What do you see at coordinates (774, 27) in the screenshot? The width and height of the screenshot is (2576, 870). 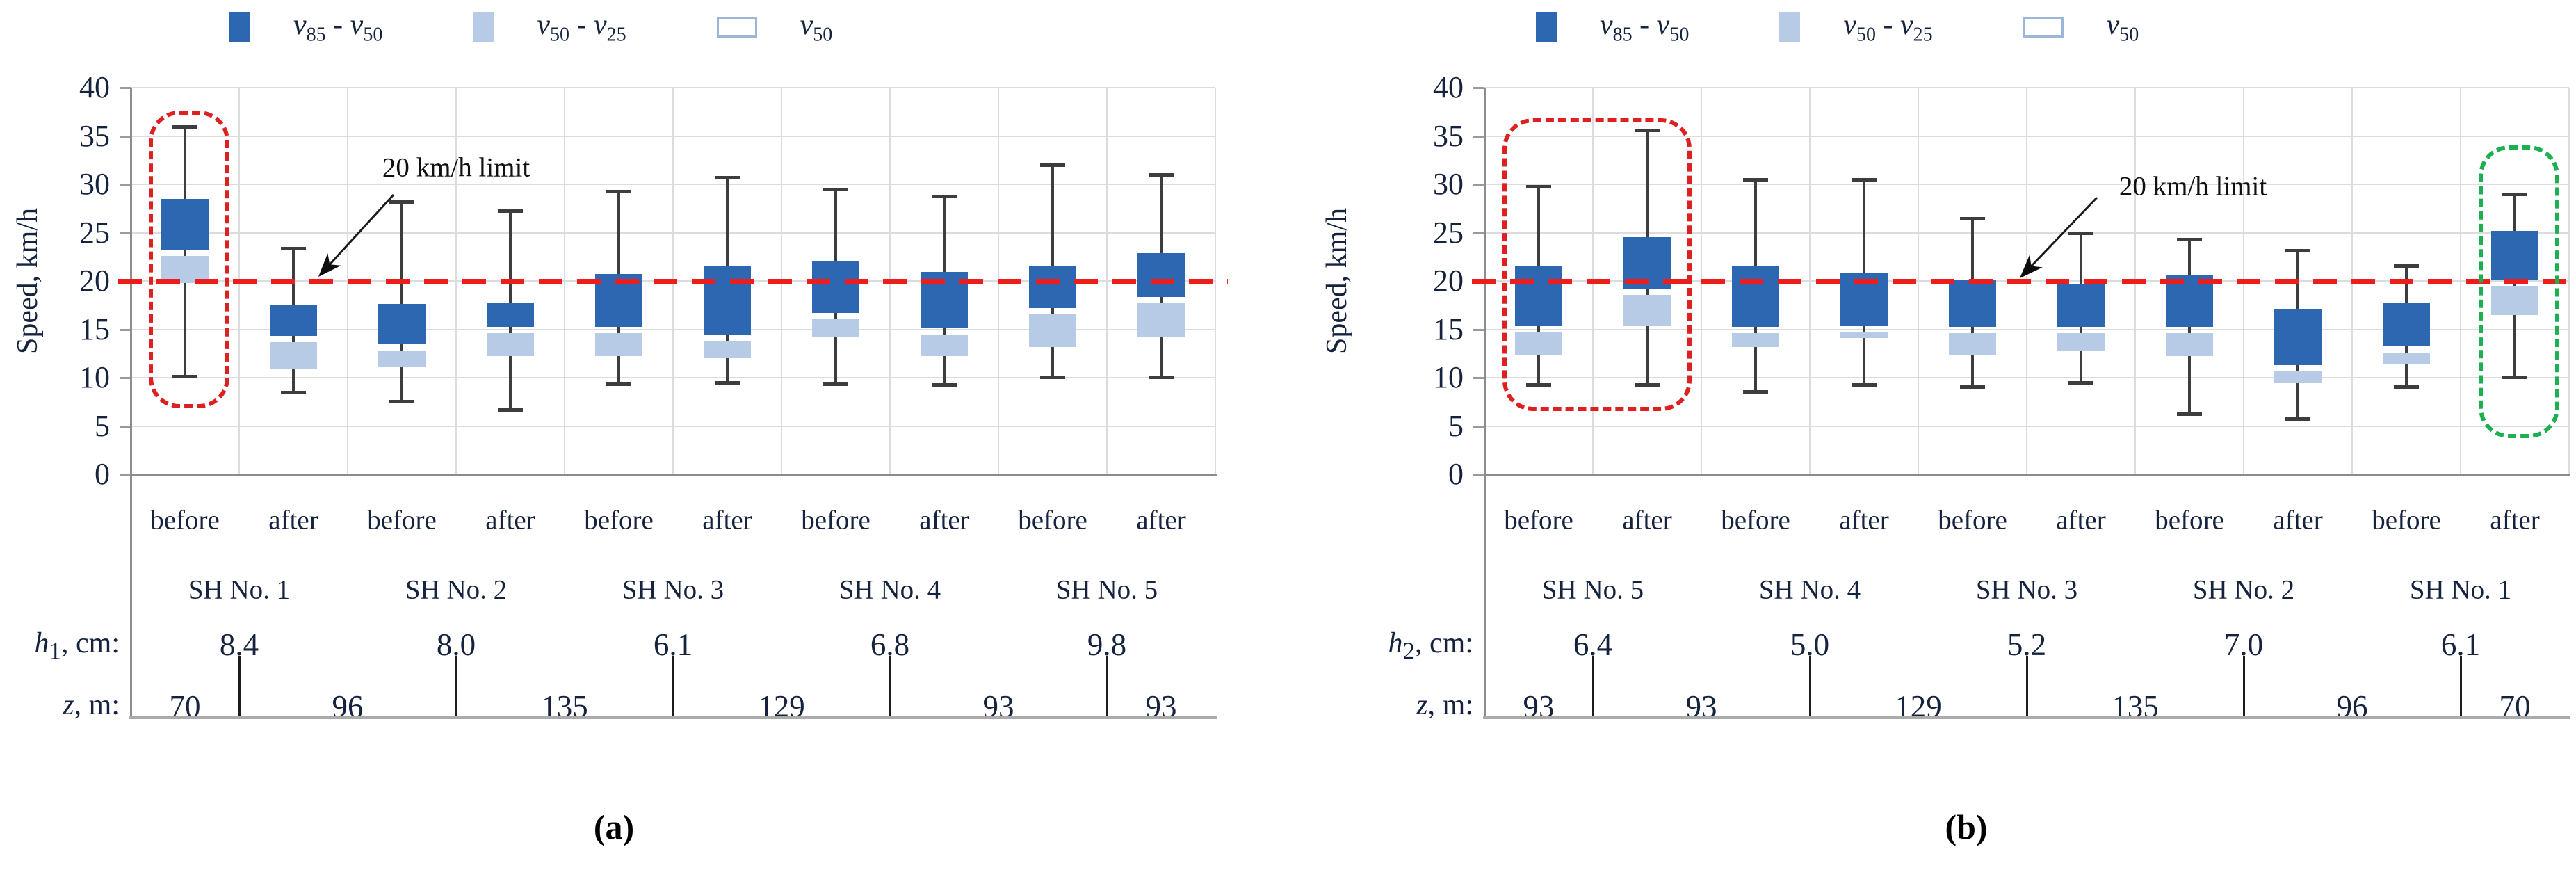 I see `legend-item-v50: v50` at bounding box center [774, 27].